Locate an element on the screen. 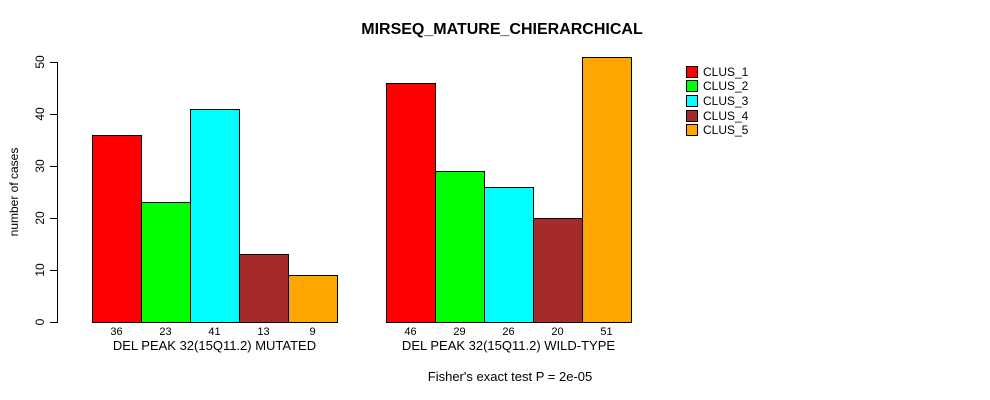 Image resolution: width=990 pixels, height=400 pixels. bar-clus_5-group1 is located at coordinates (313, 299).